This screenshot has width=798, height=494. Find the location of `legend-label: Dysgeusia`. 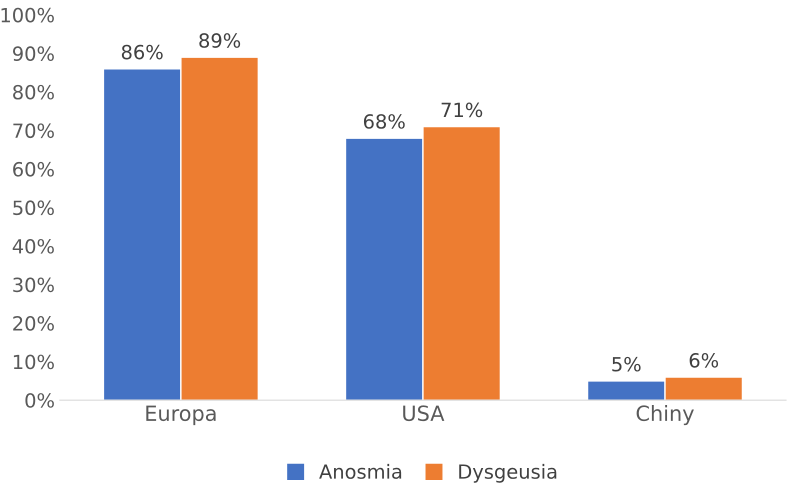

legend-label: Dysgeusia is located at coordinates (507, 473).